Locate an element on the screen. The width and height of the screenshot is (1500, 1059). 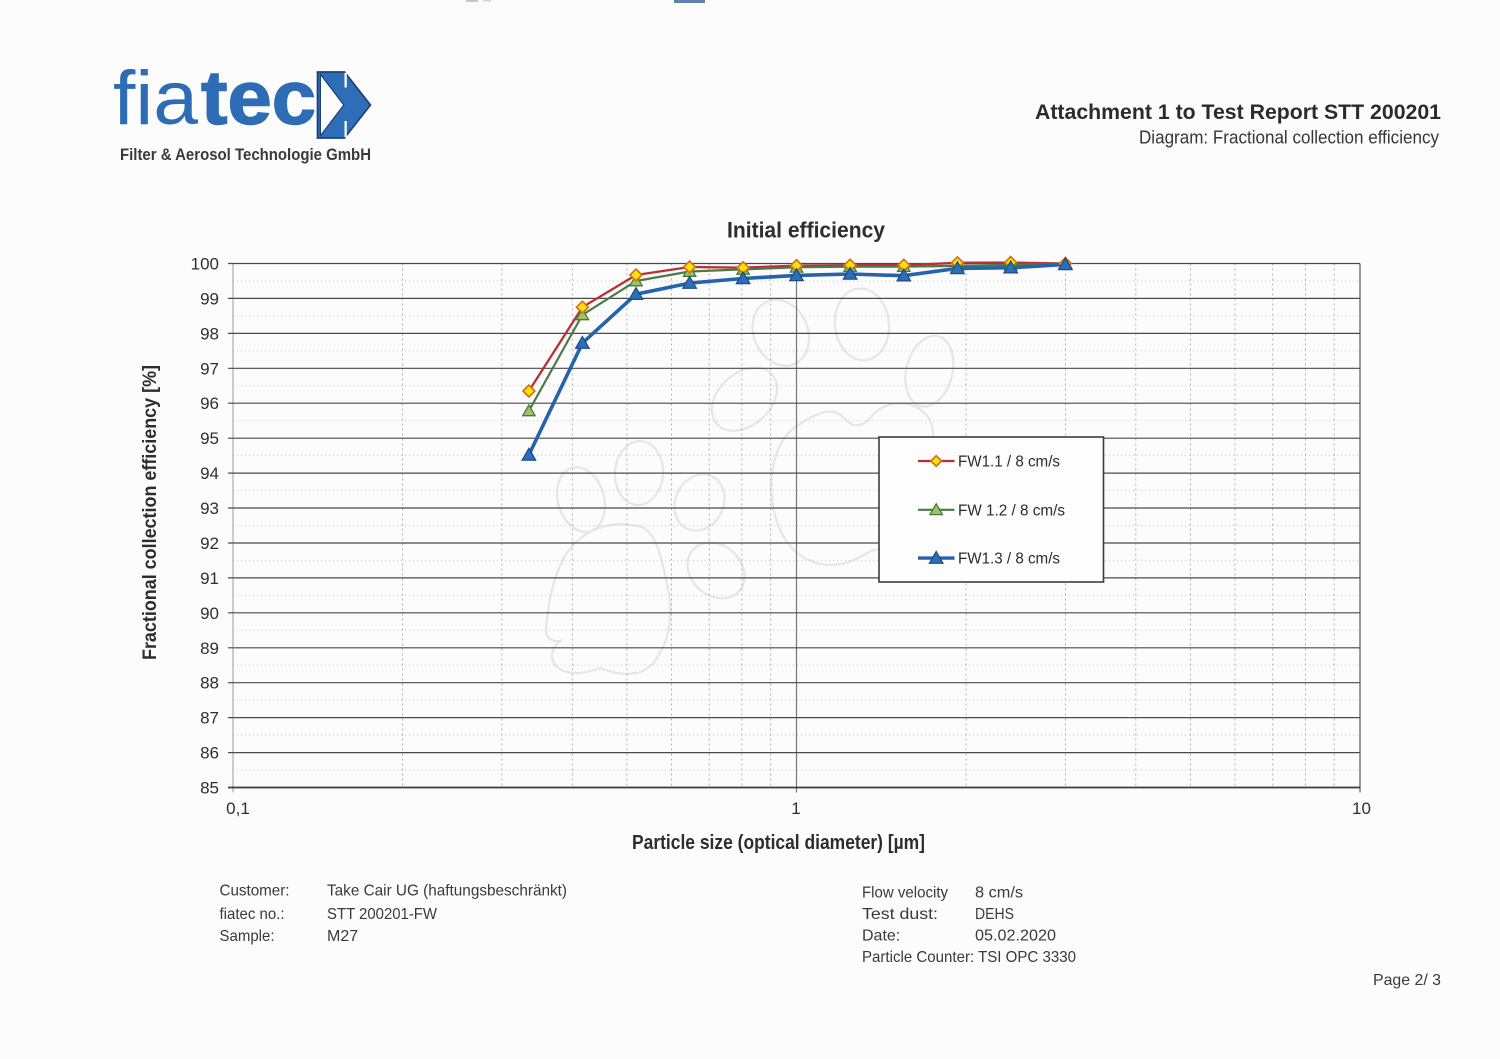
svg-text: 90 is located at coordinates (209, 613).